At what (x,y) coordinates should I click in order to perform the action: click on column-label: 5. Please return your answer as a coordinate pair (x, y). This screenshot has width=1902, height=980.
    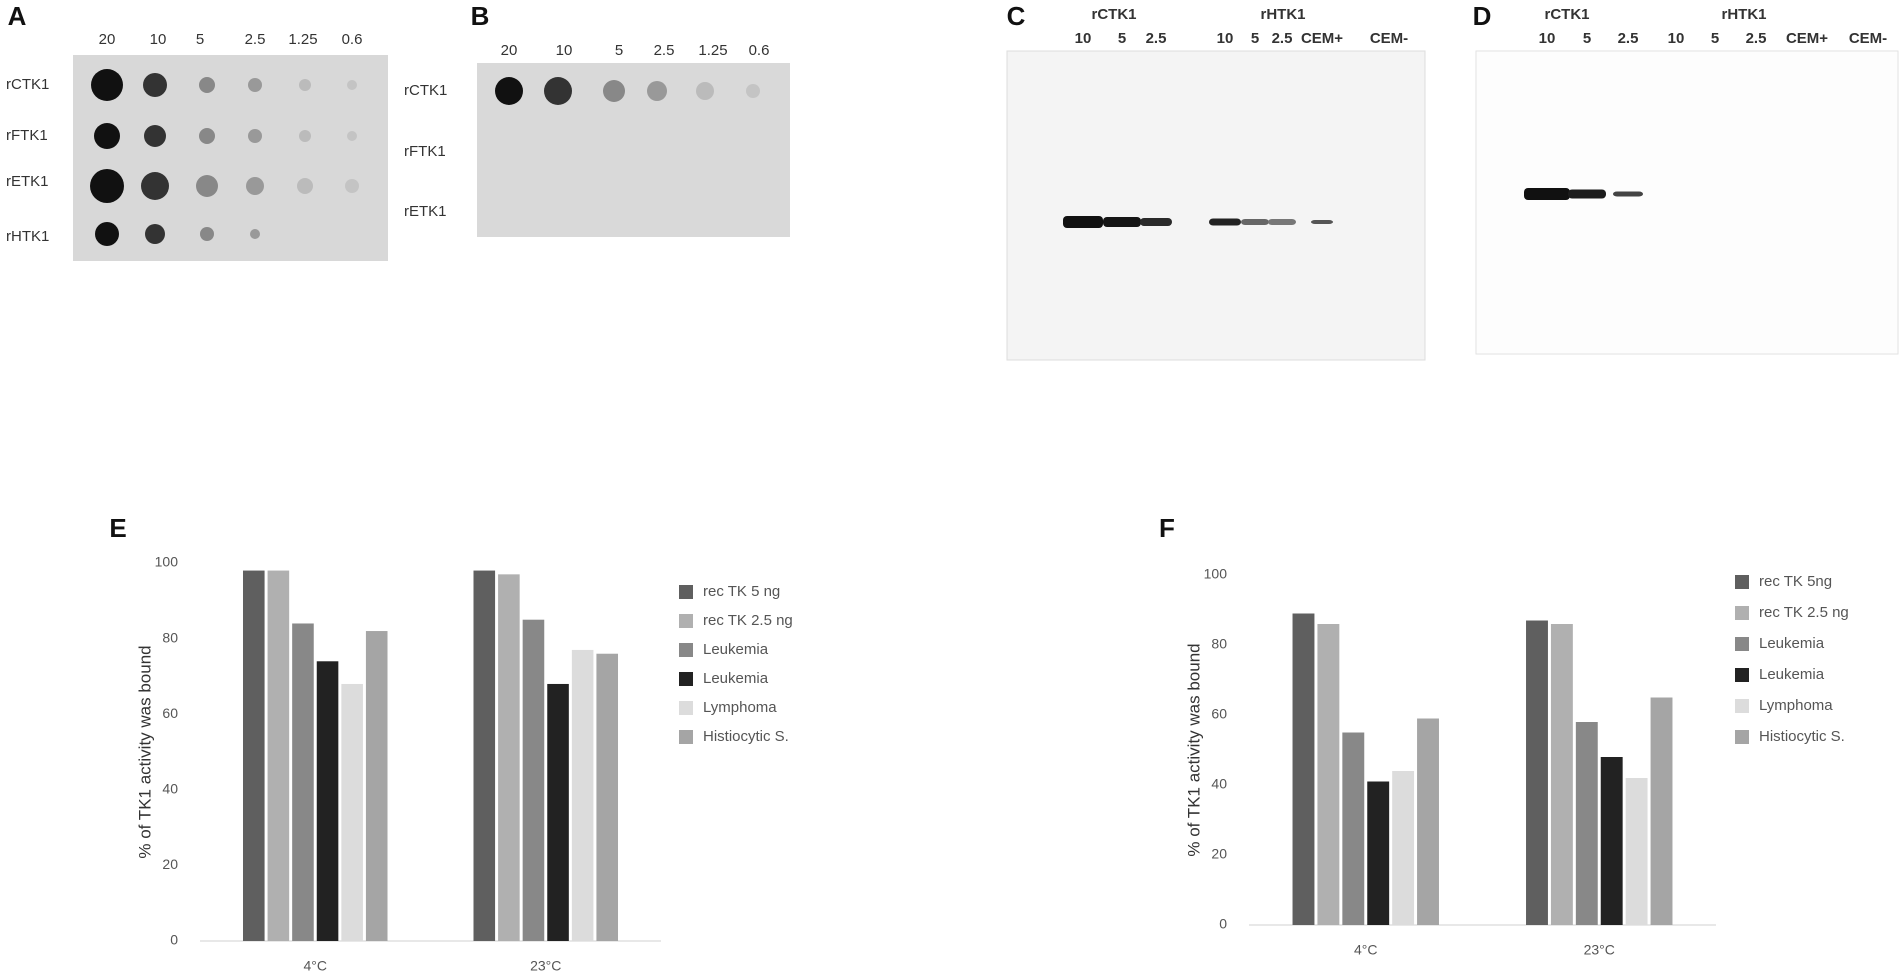
    Looking at the image, I should click on (200, 39).